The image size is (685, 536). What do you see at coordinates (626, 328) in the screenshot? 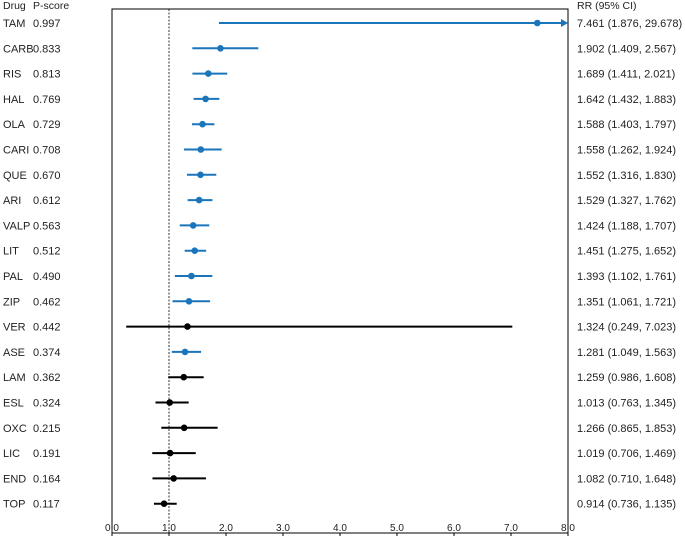
I see `rr-label: 1.324 (0.249, 7.023)` at bounding box center [626, 328].